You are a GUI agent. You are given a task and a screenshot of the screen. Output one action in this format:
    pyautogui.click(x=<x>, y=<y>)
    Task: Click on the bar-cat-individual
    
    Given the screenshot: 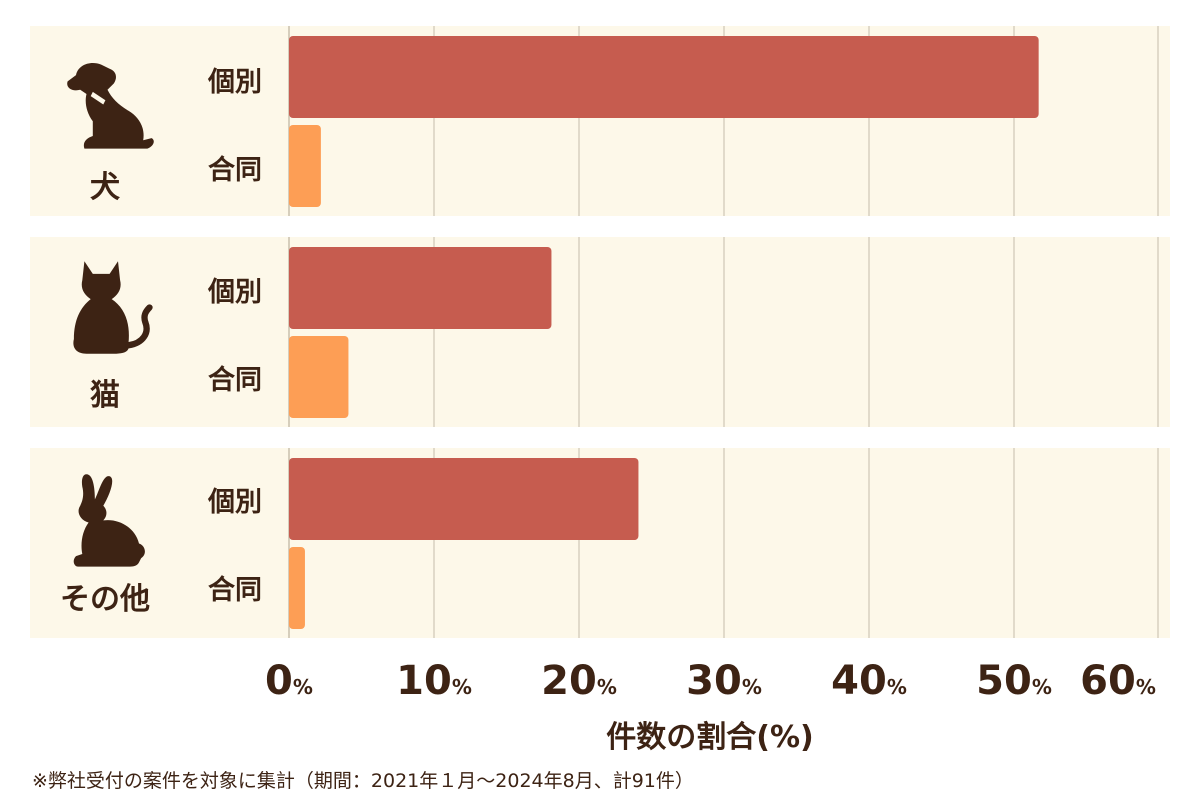 What is the action you would take?
    pyautogui.click(x=420, y=288)
    